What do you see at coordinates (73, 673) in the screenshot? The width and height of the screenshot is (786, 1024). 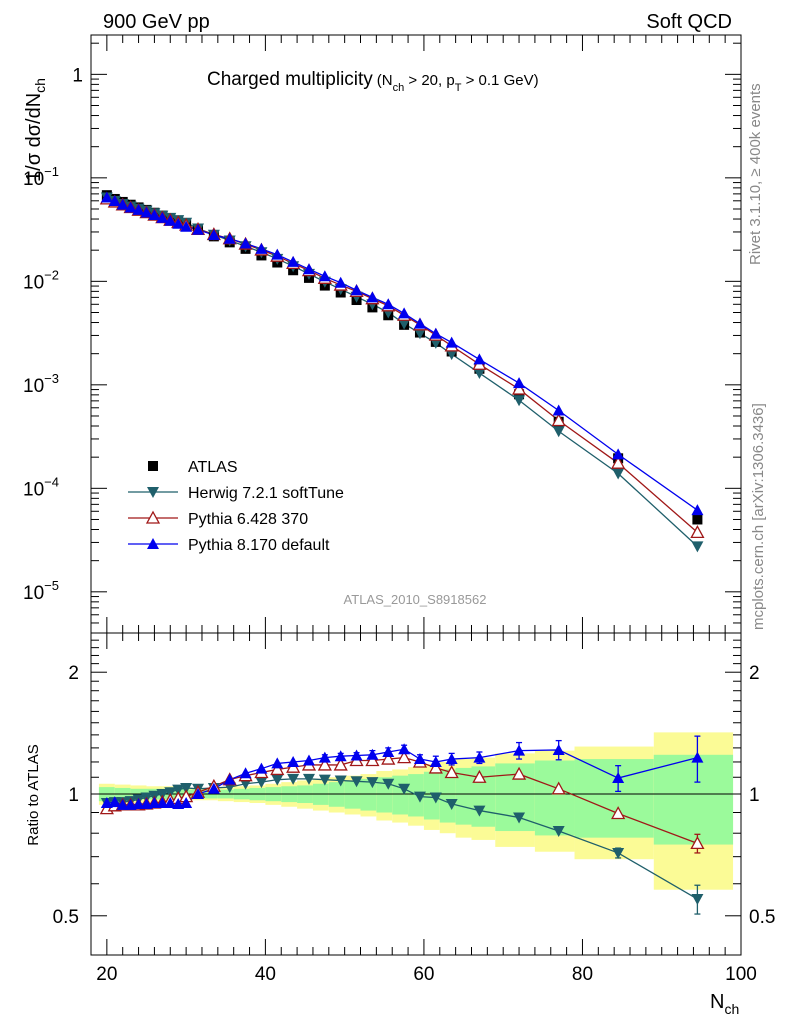 I see `ratio-y-tick-label: 2` at bounding box center [73, 673].